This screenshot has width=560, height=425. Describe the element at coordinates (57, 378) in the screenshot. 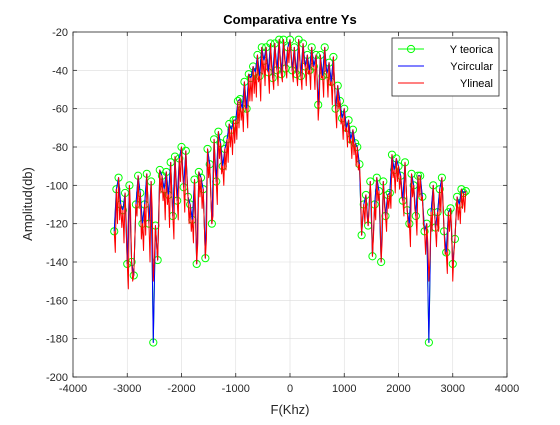

I see `y-tick-label: -200` at that location.